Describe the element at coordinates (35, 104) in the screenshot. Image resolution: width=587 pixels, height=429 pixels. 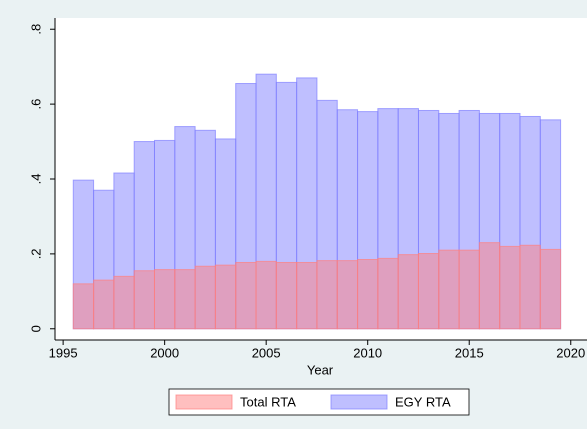
I see `y-tick-label: .6` at that location.